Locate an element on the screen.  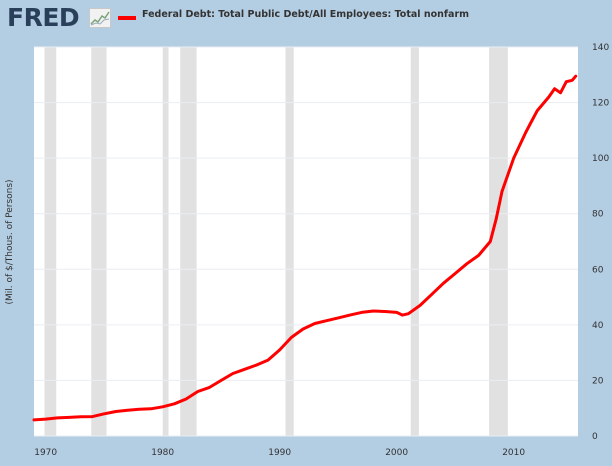
y-axis-ticks: 0 20 40 60 80 100 120 140 is located at coordinates (600, 242).